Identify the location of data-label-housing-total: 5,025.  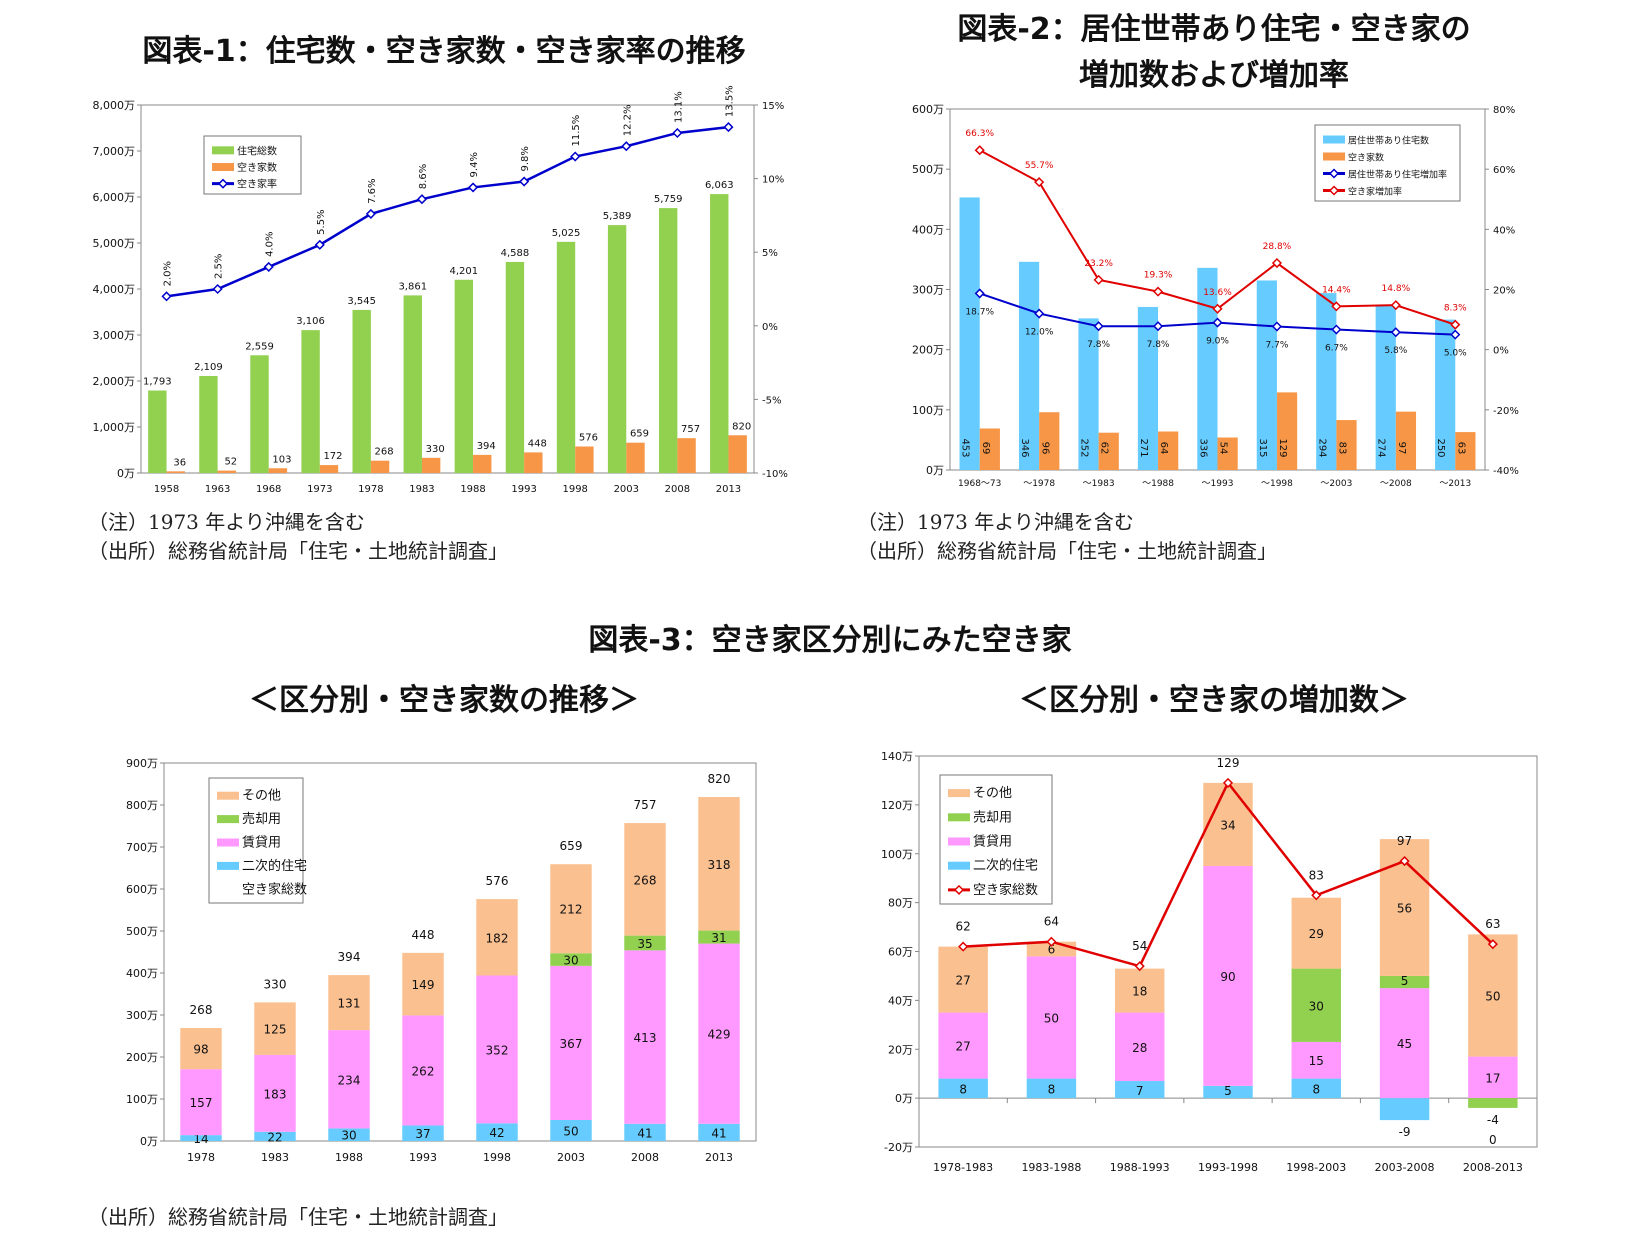
(566, 233).